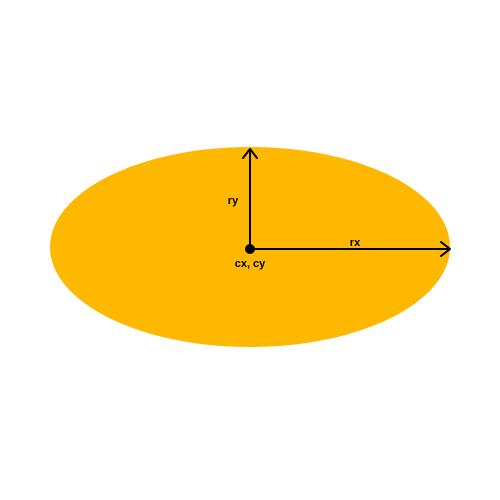 The width and height of the screenshot is (500, 500). I want to click on rx-label: rx, so click(355, 243).